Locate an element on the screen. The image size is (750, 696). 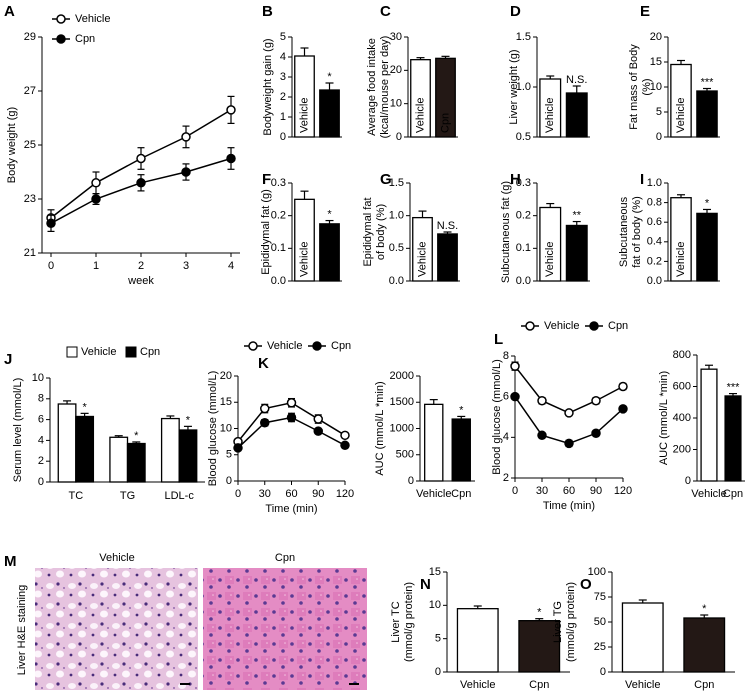
y-tick-label: 0.6 is located at coordinates (654, 222).